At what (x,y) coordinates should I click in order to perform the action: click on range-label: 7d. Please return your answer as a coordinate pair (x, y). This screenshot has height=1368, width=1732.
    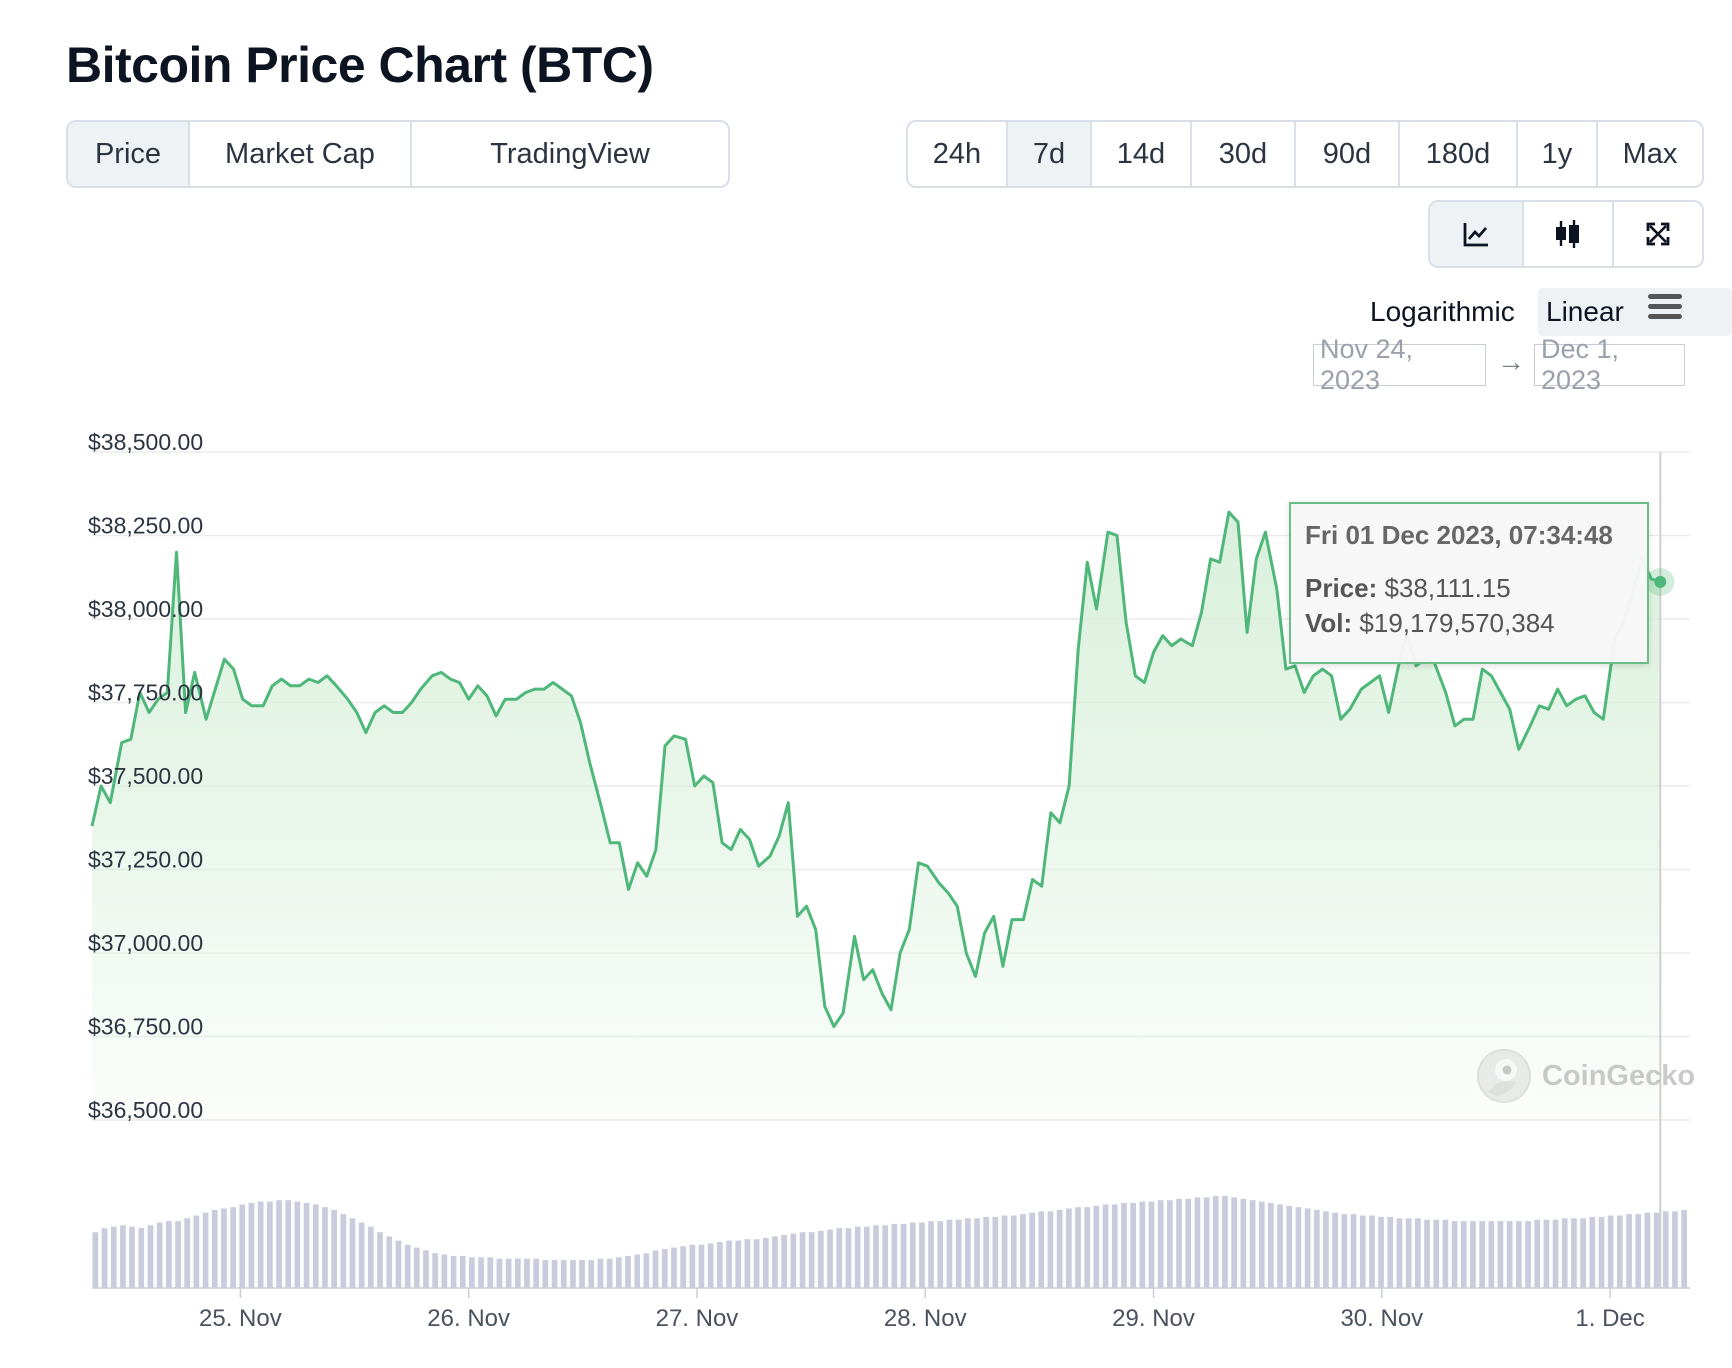
    Looking at the image, I should click on (1049, 153).